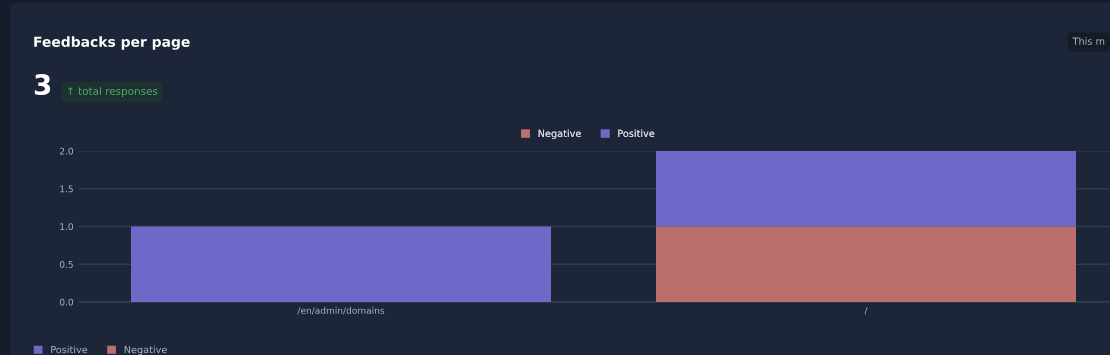 This screenshot has width=1110, height=355. I want to click on y-tick-label: 1.5, so click(66, 189).